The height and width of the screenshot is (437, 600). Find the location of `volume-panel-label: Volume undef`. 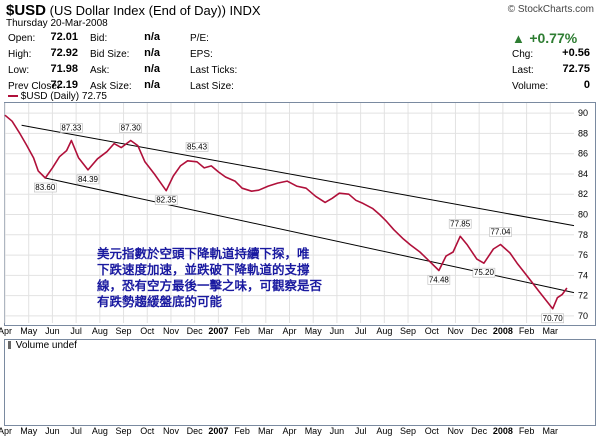

volume-panel-label: Volume undef is located at coordinates (42, 345).